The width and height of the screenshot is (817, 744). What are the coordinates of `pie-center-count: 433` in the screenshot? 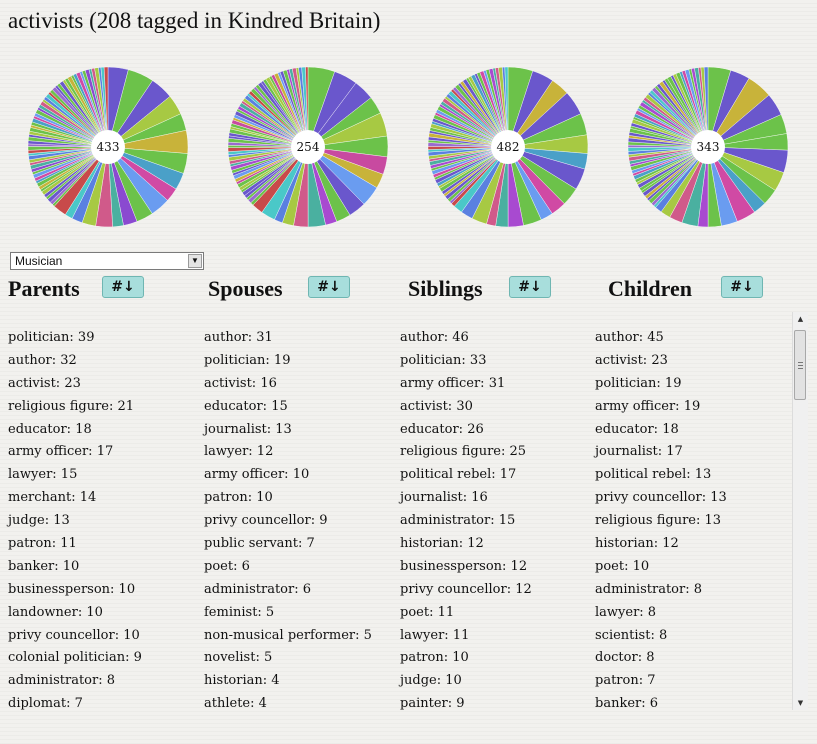 It's located at (108, 147).